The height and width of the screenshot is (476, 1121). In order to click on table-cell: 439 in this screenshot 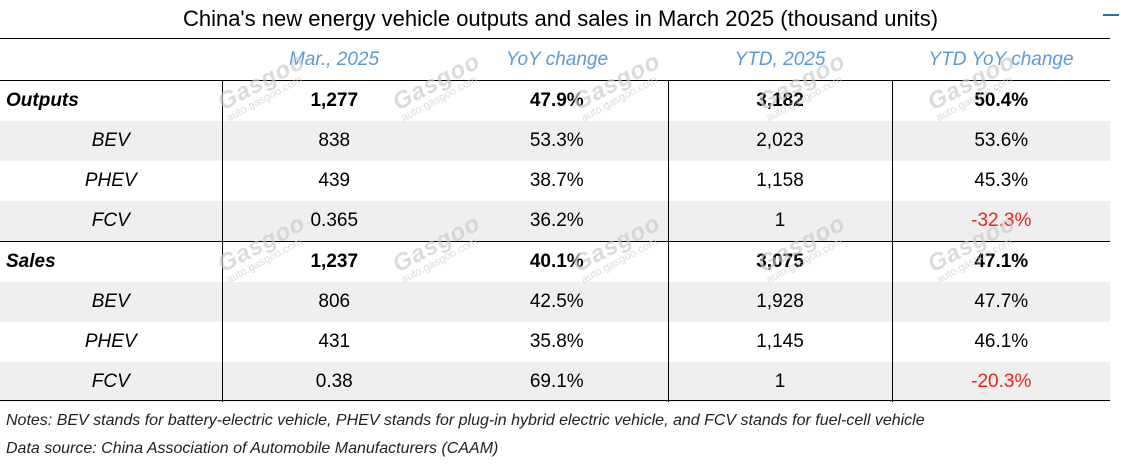, I will do `click(333, 181)`.